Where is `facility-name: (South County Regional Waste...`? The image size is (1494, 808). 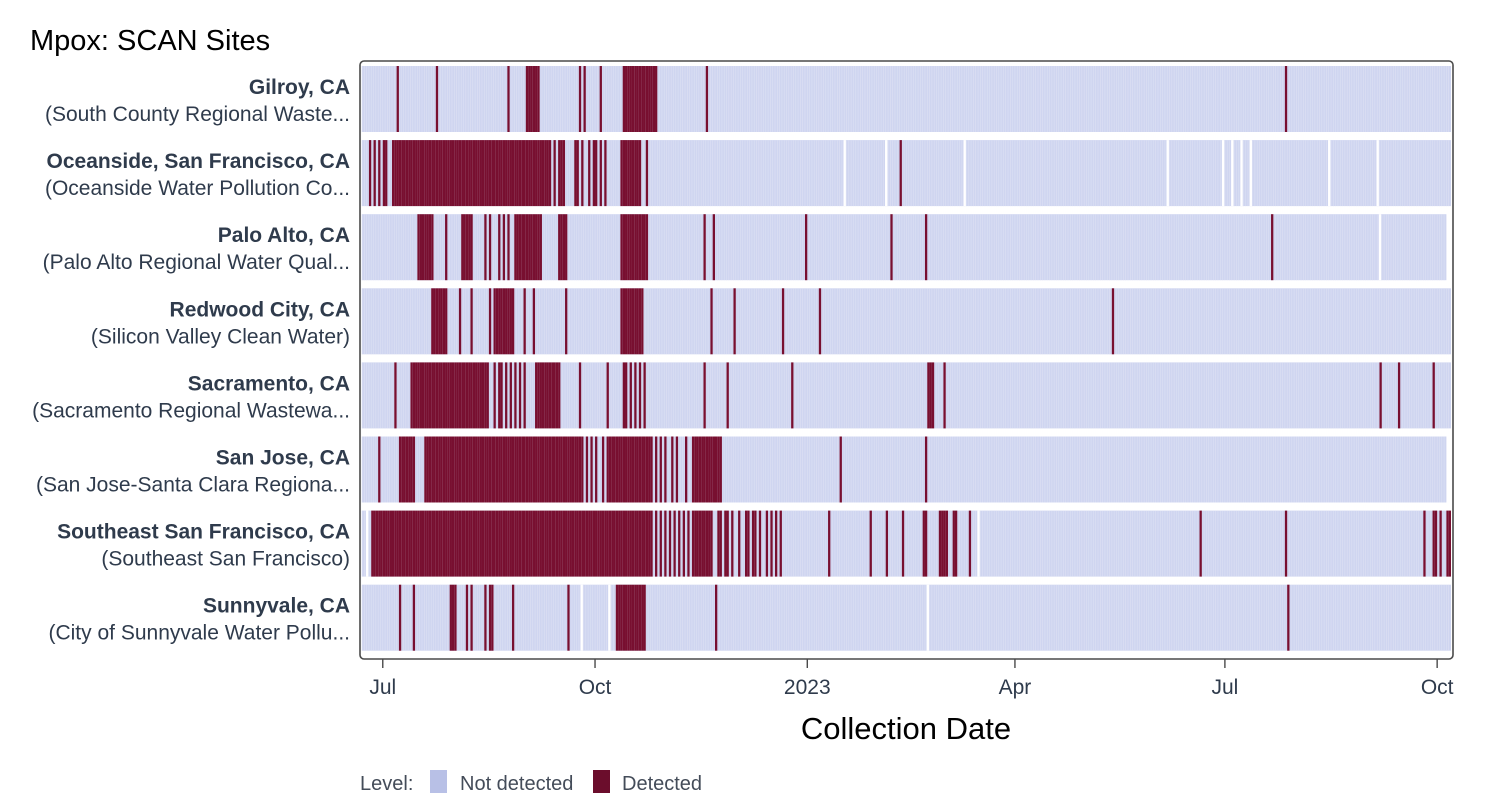 facility-name: (South County Regional Waste... is located at coordinates (197, 114).